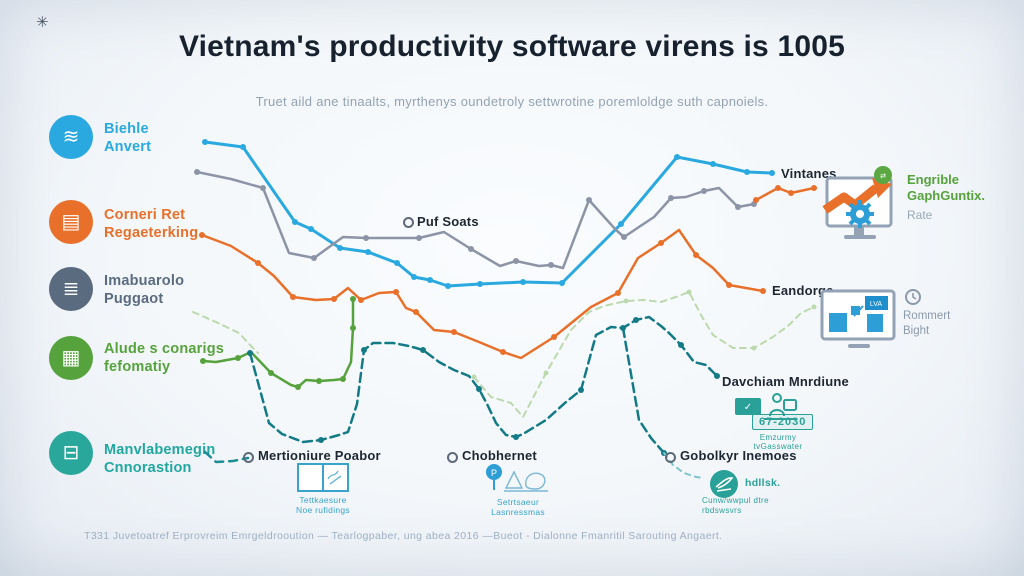 The width and height of the screenshot is (1024, 576). I want to click on workstation-icon: ✓, so click(766, 406).